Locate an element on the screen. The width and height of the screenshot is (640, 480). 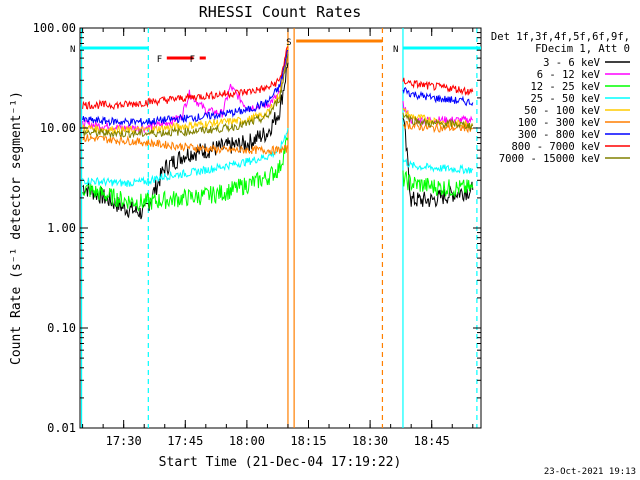
legend-label: 100 - 300 keV is located at coordinates (559, 123).